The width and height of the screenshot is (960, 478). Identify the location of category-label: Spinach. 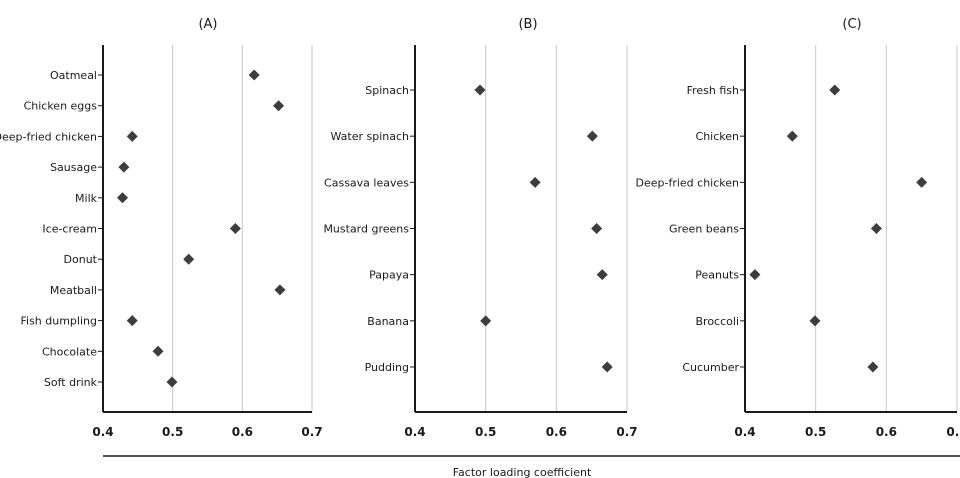
(387, 90).